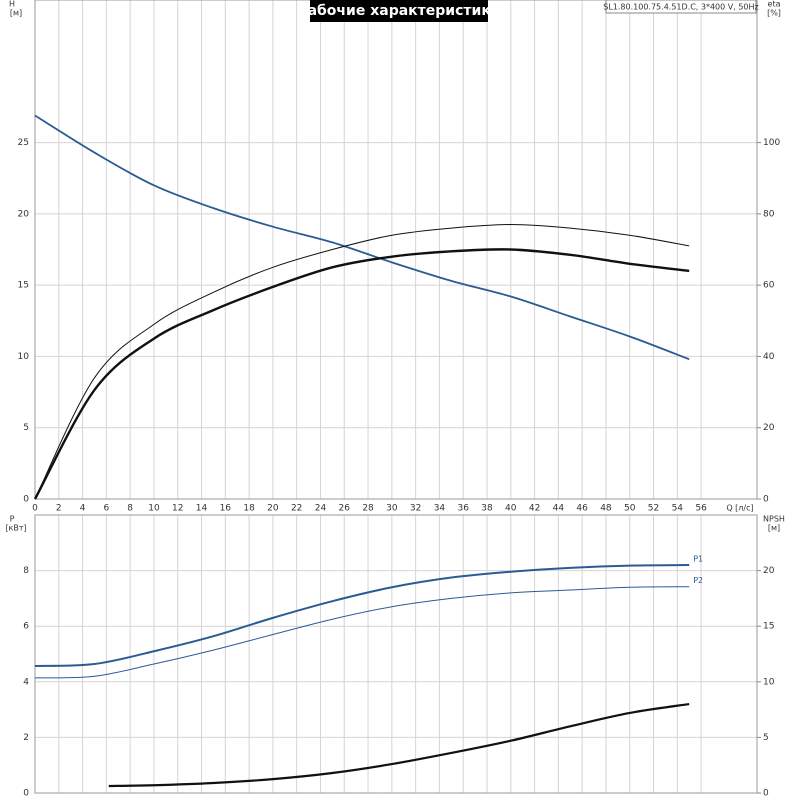  I want to click on x-tick-label: 48, so click(606, 509).